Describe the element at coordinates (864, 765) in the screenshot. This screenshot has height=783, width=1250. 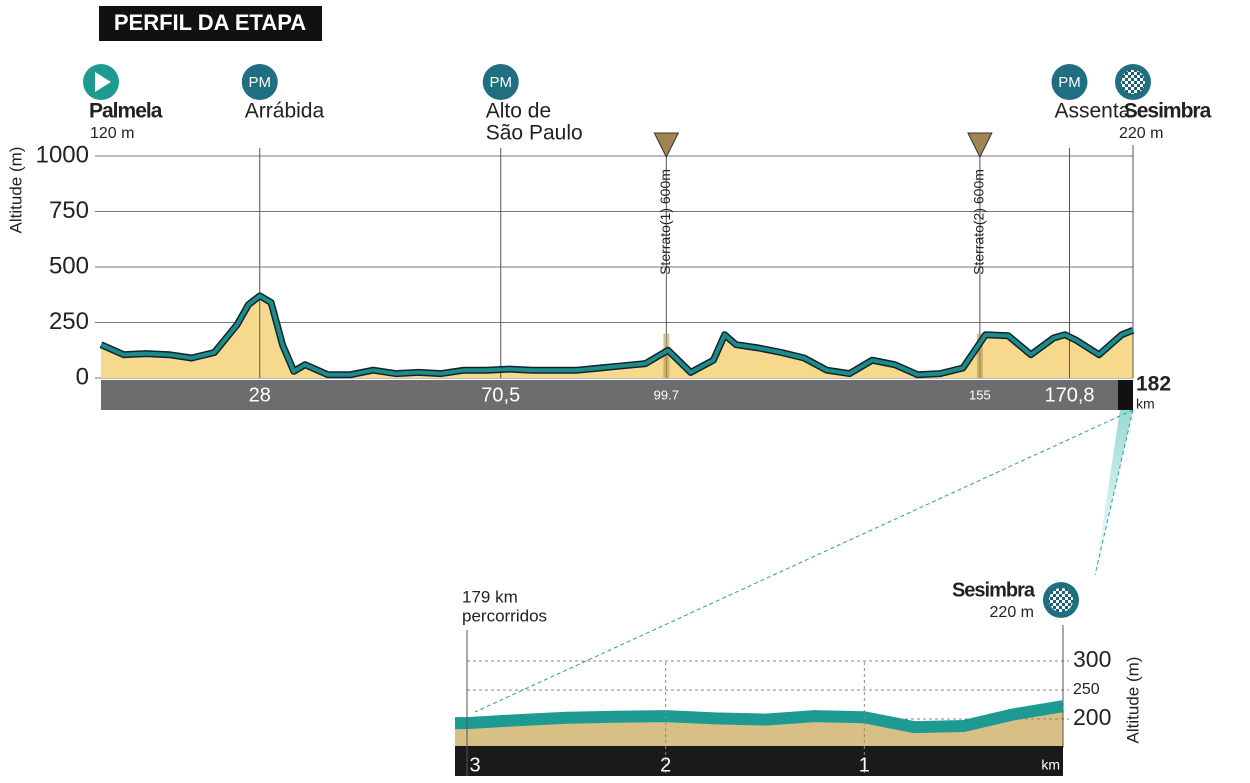
I see `x-tick-label: 1` at that location.